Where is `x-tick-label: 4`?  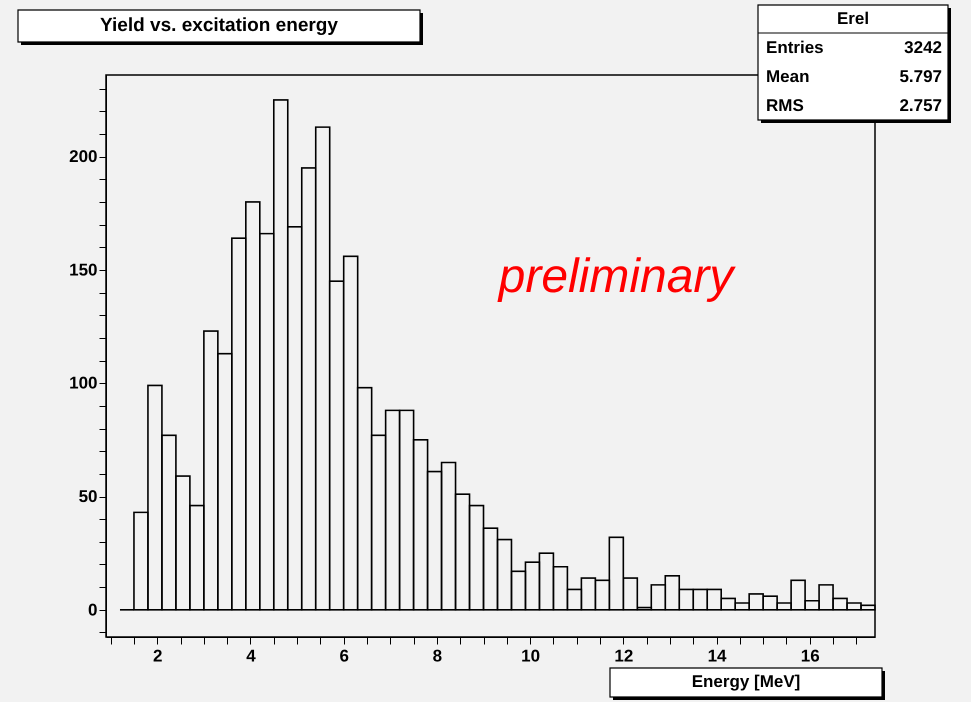 x-tick-label: 4 is located at coordinates (251, 656).